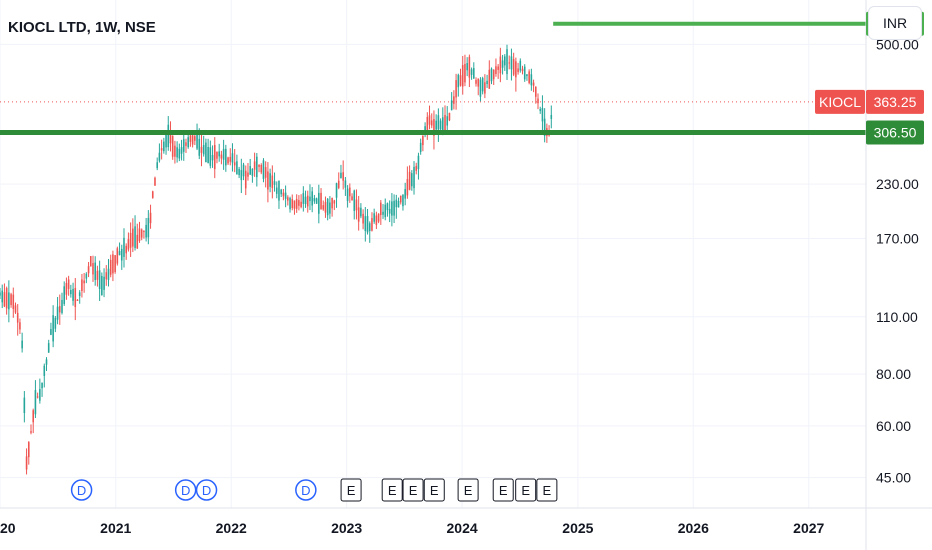  What do you see at coordinates (895, 23) in the screenshot?
I see `currency-button: INR` at bounding box center [895, 23].